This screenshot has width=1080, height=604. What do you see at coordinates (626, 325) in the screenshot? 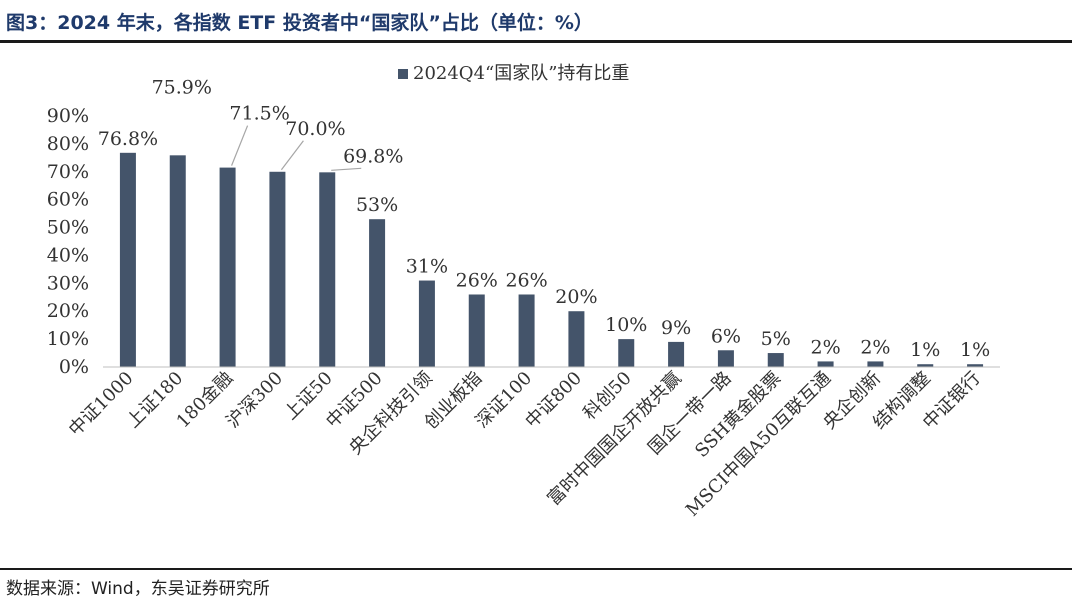
I see `data-label: 10%` at bounding box center [626, 325].